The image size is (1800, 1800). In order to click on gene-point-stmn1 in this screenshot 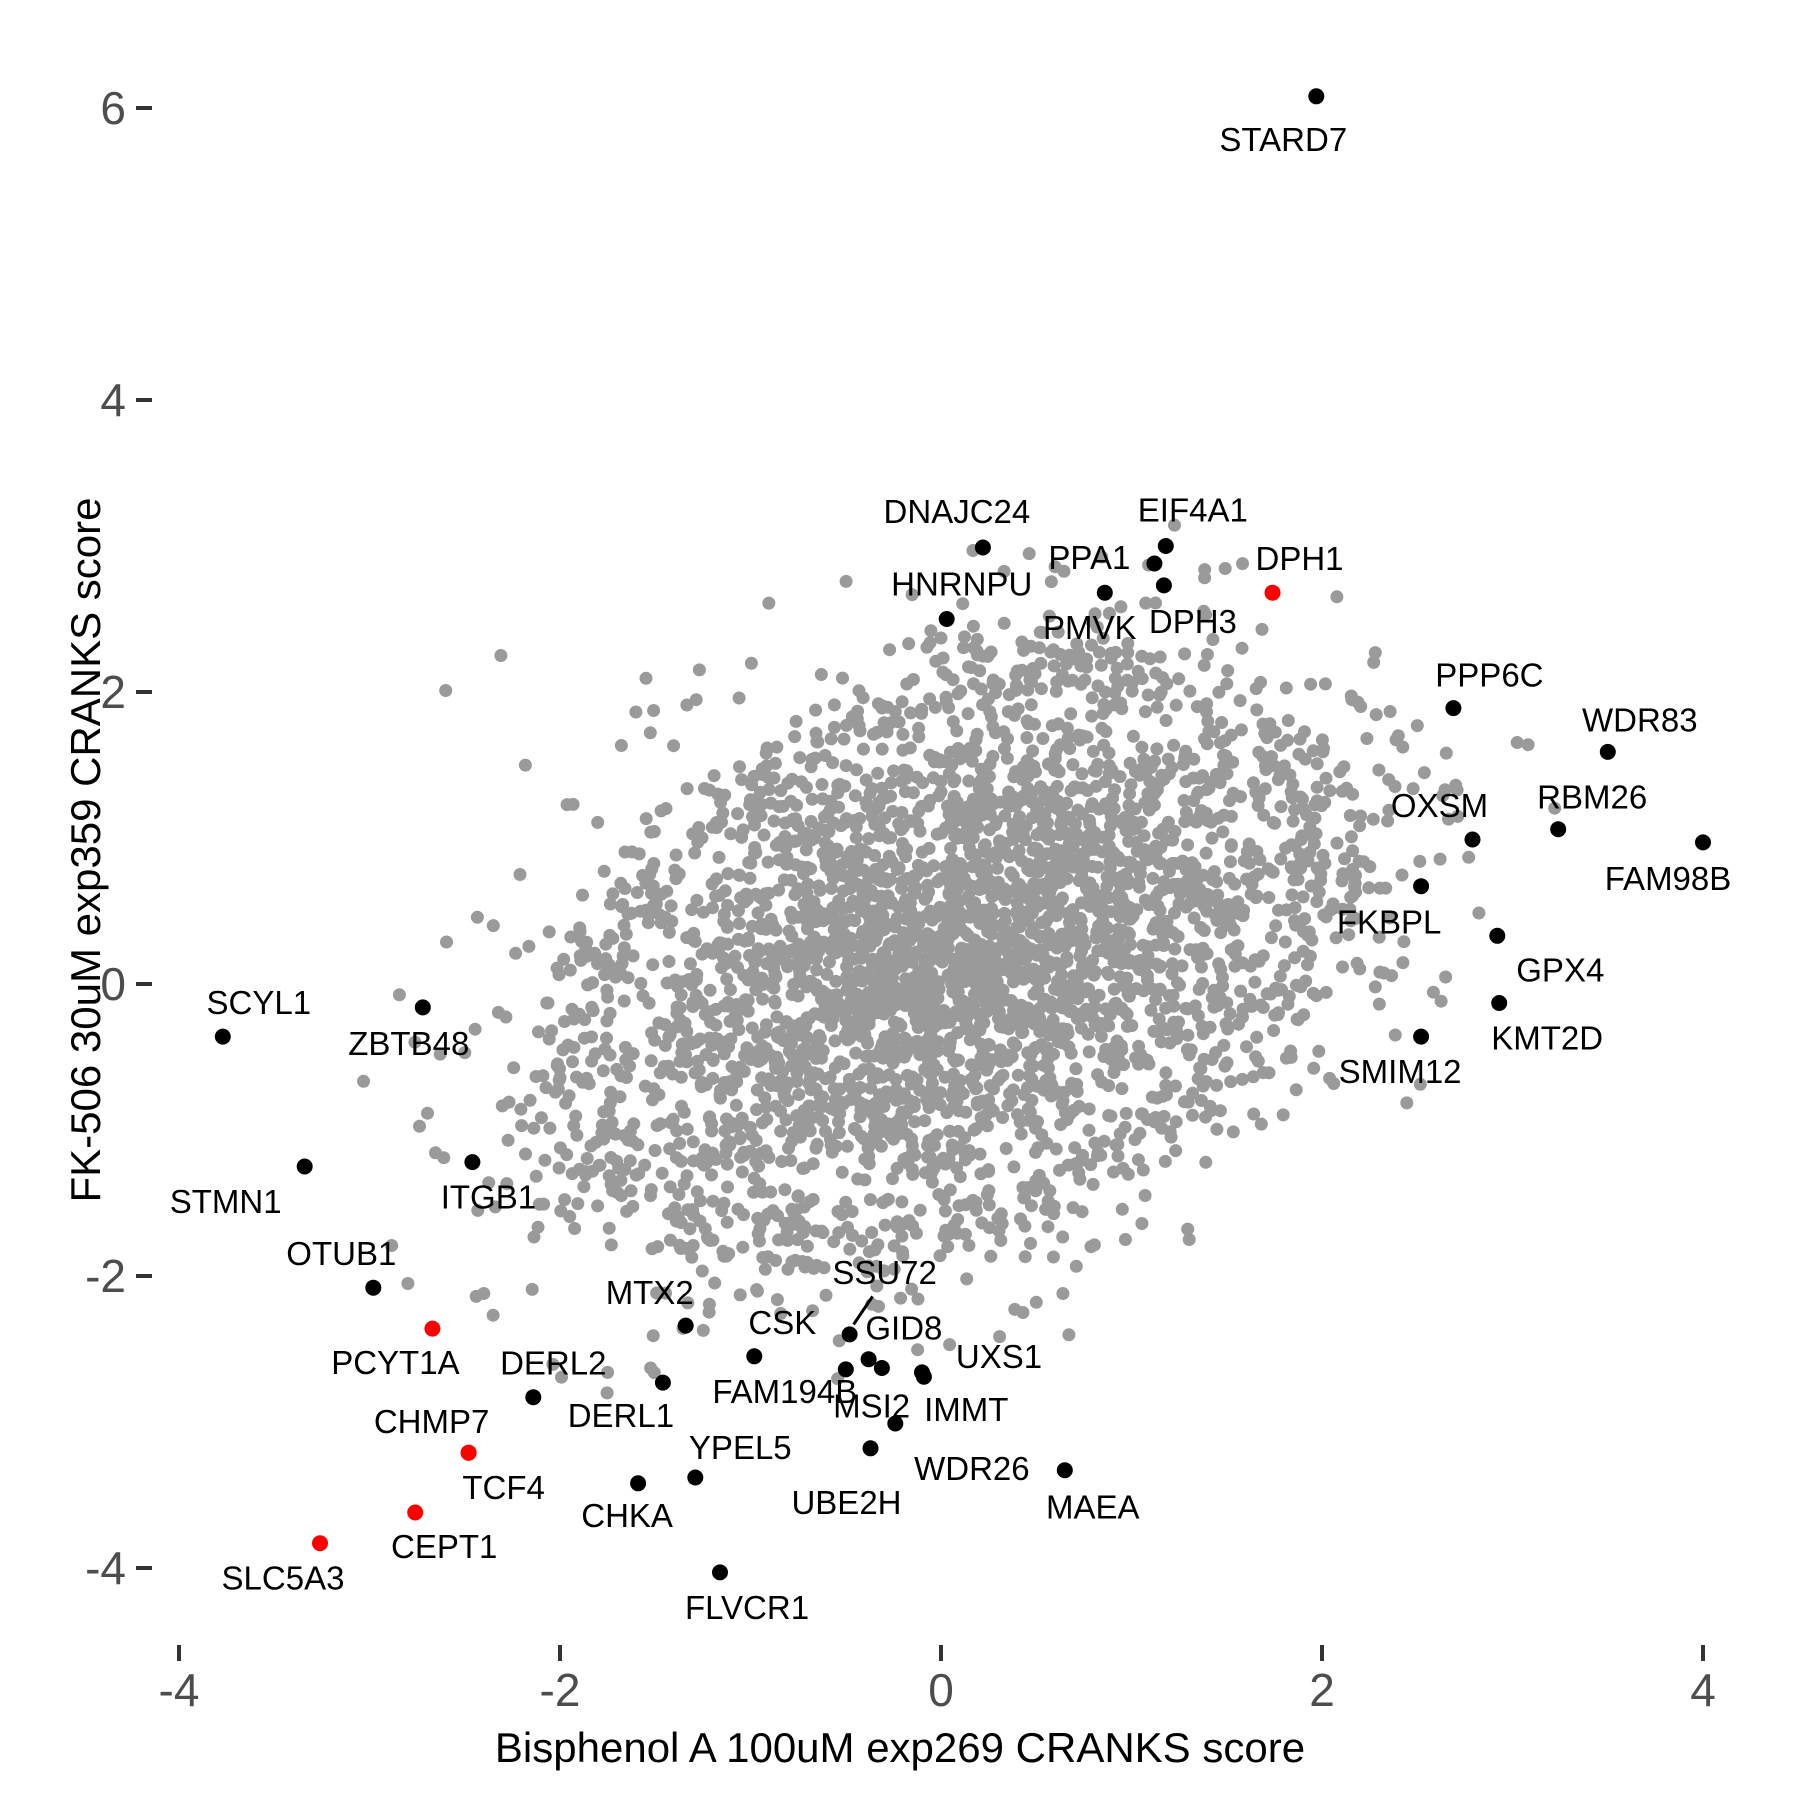, I will do `click(304, 1166)`.